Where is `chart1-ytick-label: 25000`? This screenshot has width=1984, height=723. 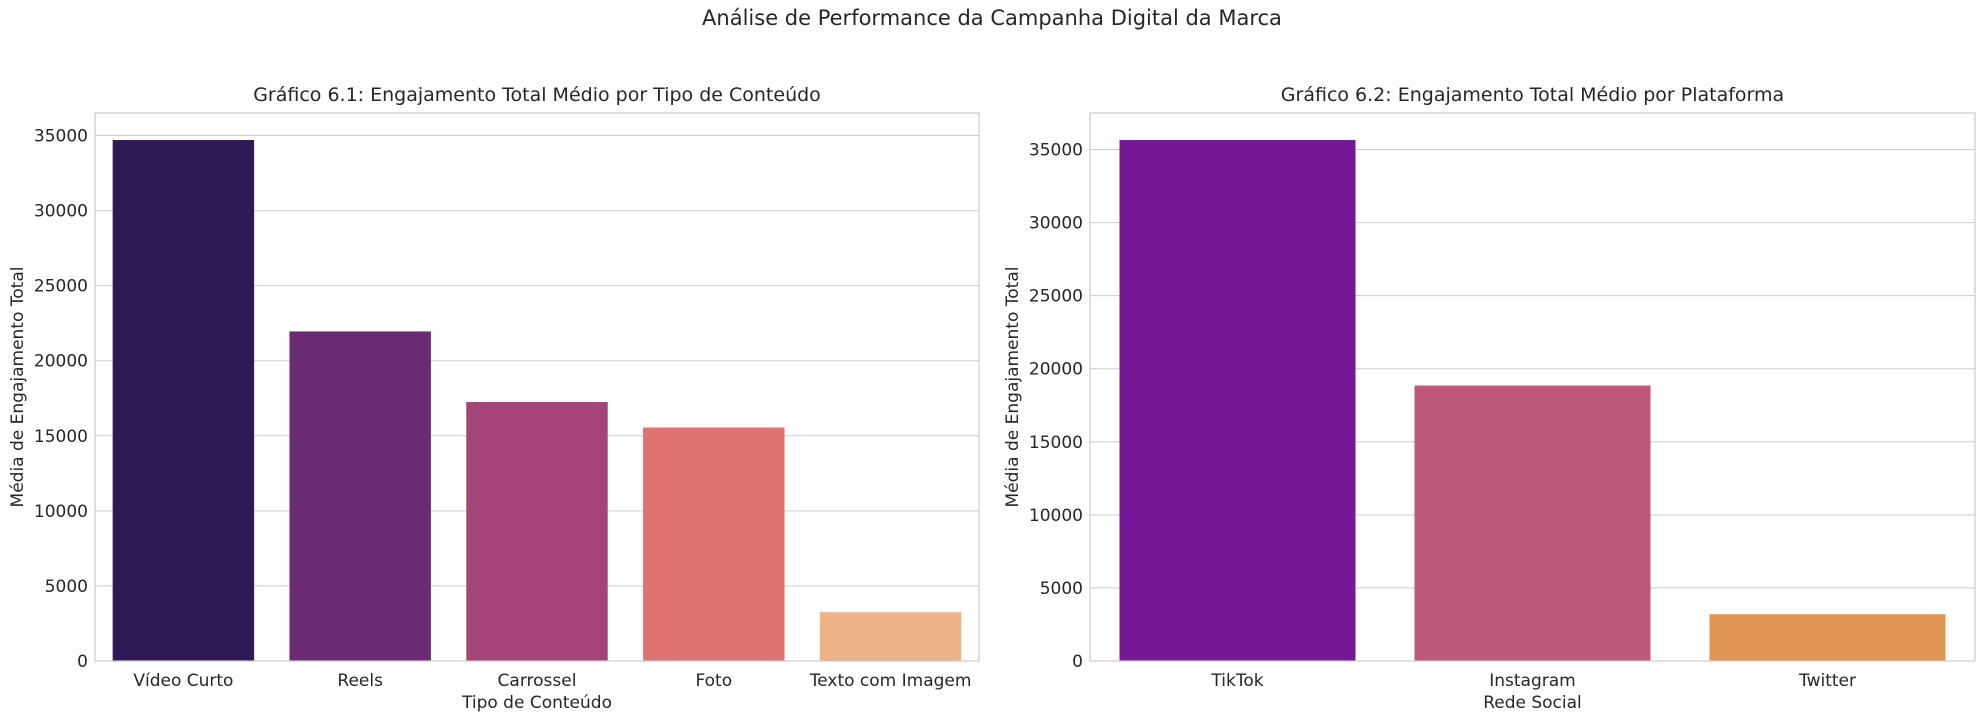 chart1-ytick-label: 25000 is located at coordinates (61, 287).